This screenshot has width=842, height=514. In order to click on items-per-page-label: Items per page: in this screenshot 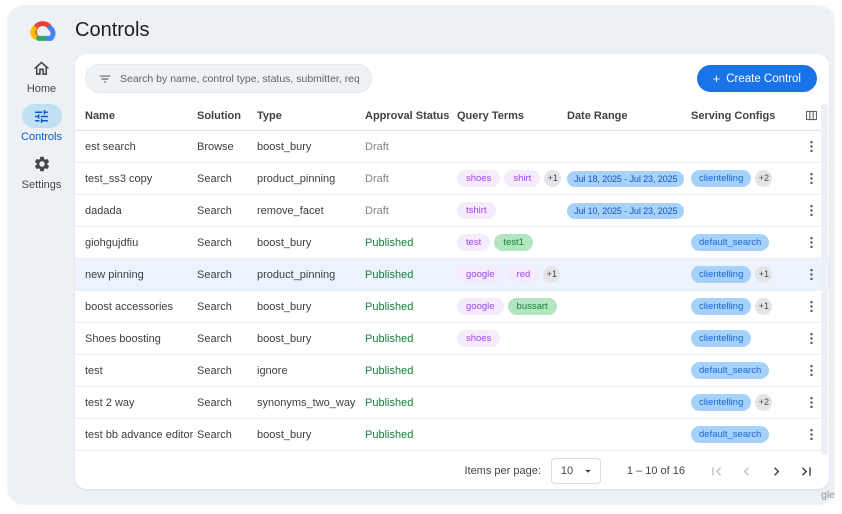, I will do `click(502, 471)`.